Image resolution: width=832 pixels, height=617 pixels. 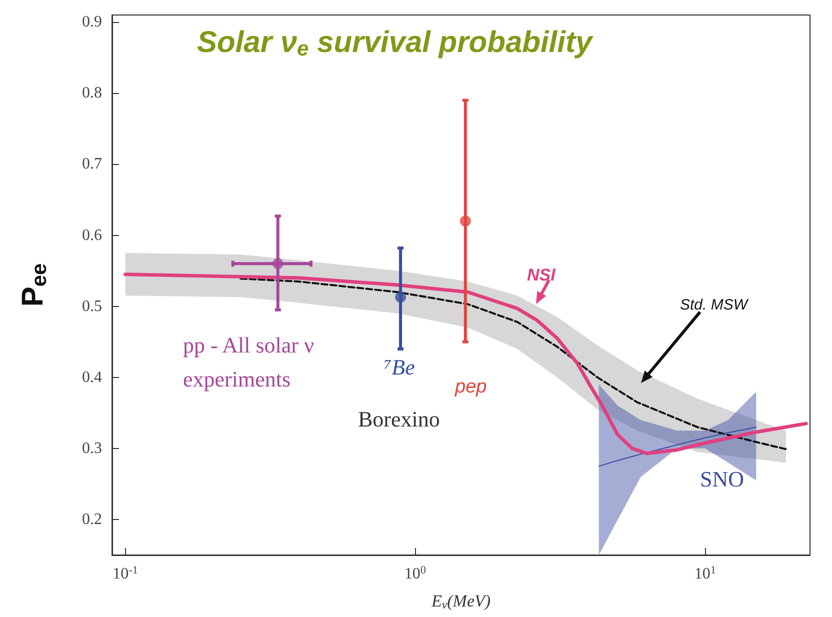 I want to click on y-tick-label: 0.9, so click(x=92, y=22).